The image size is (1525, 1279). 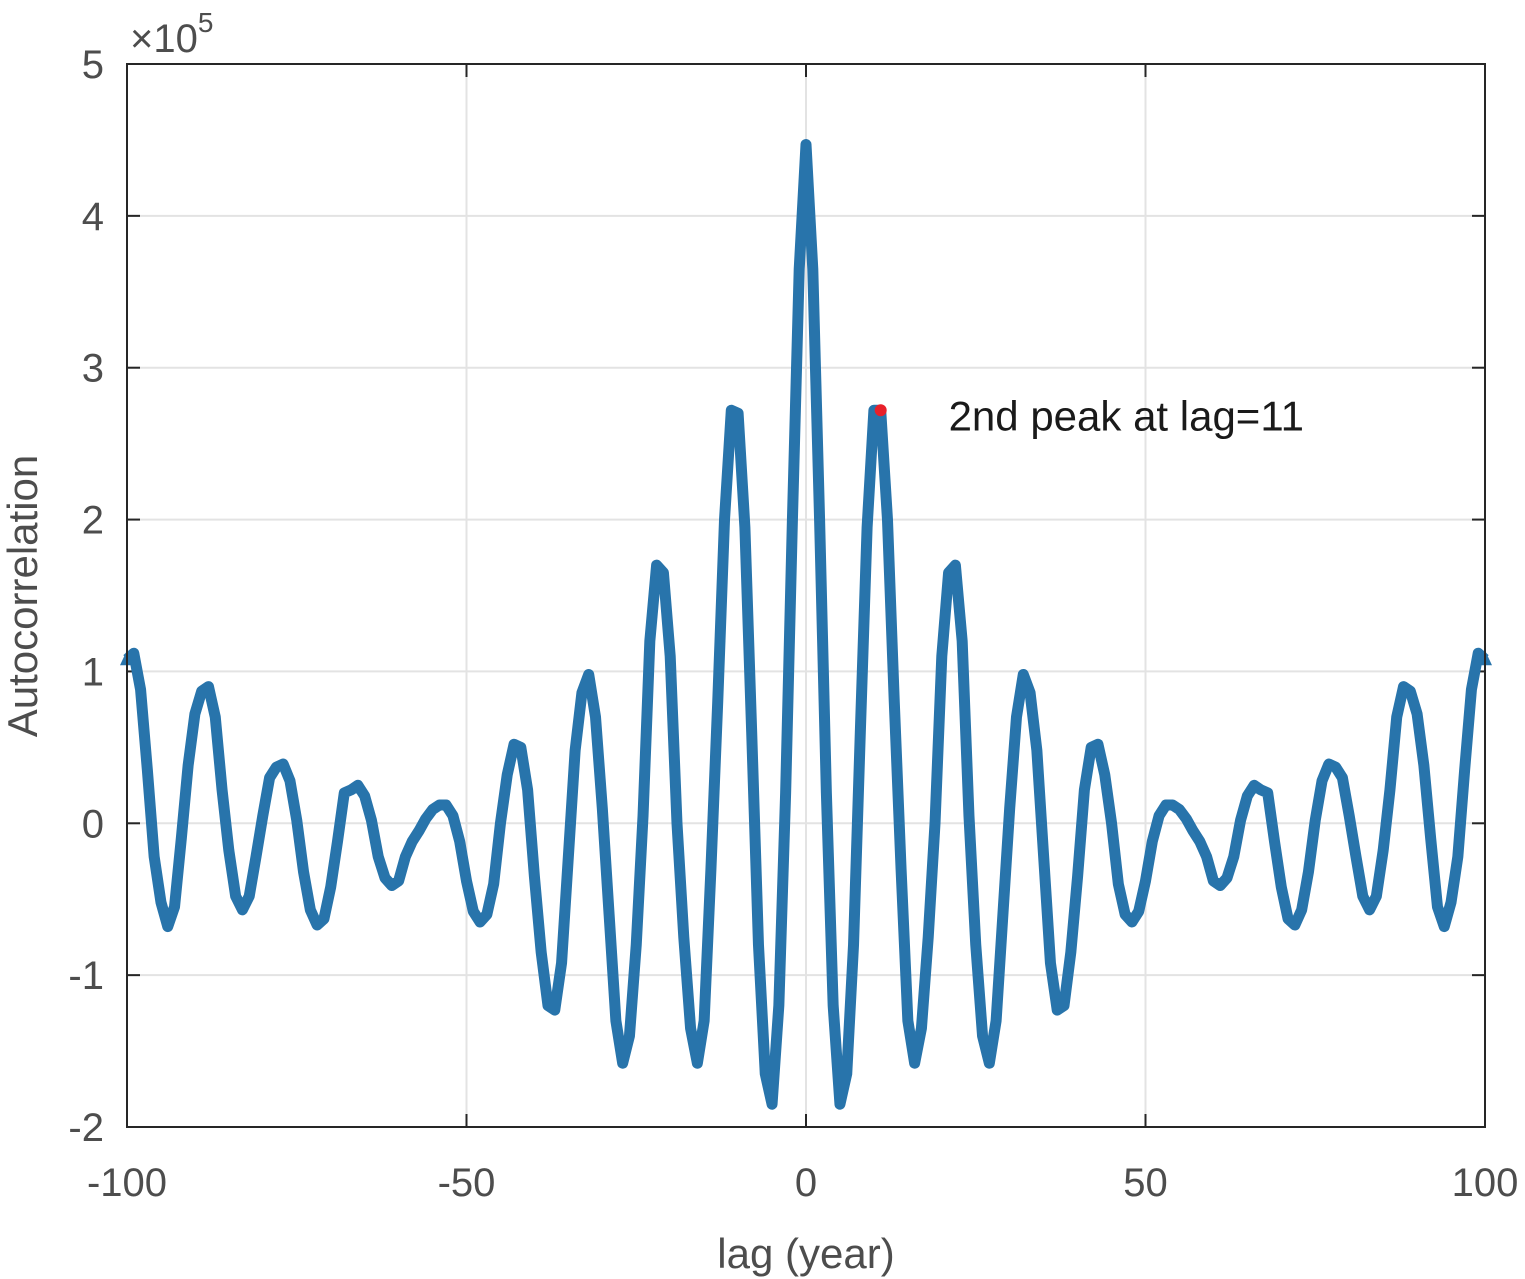 What do you see at coordinates (1145, 1183) in the screenshot?
I see `x-tick-label: 50` at bounding box center [1145, 1183].